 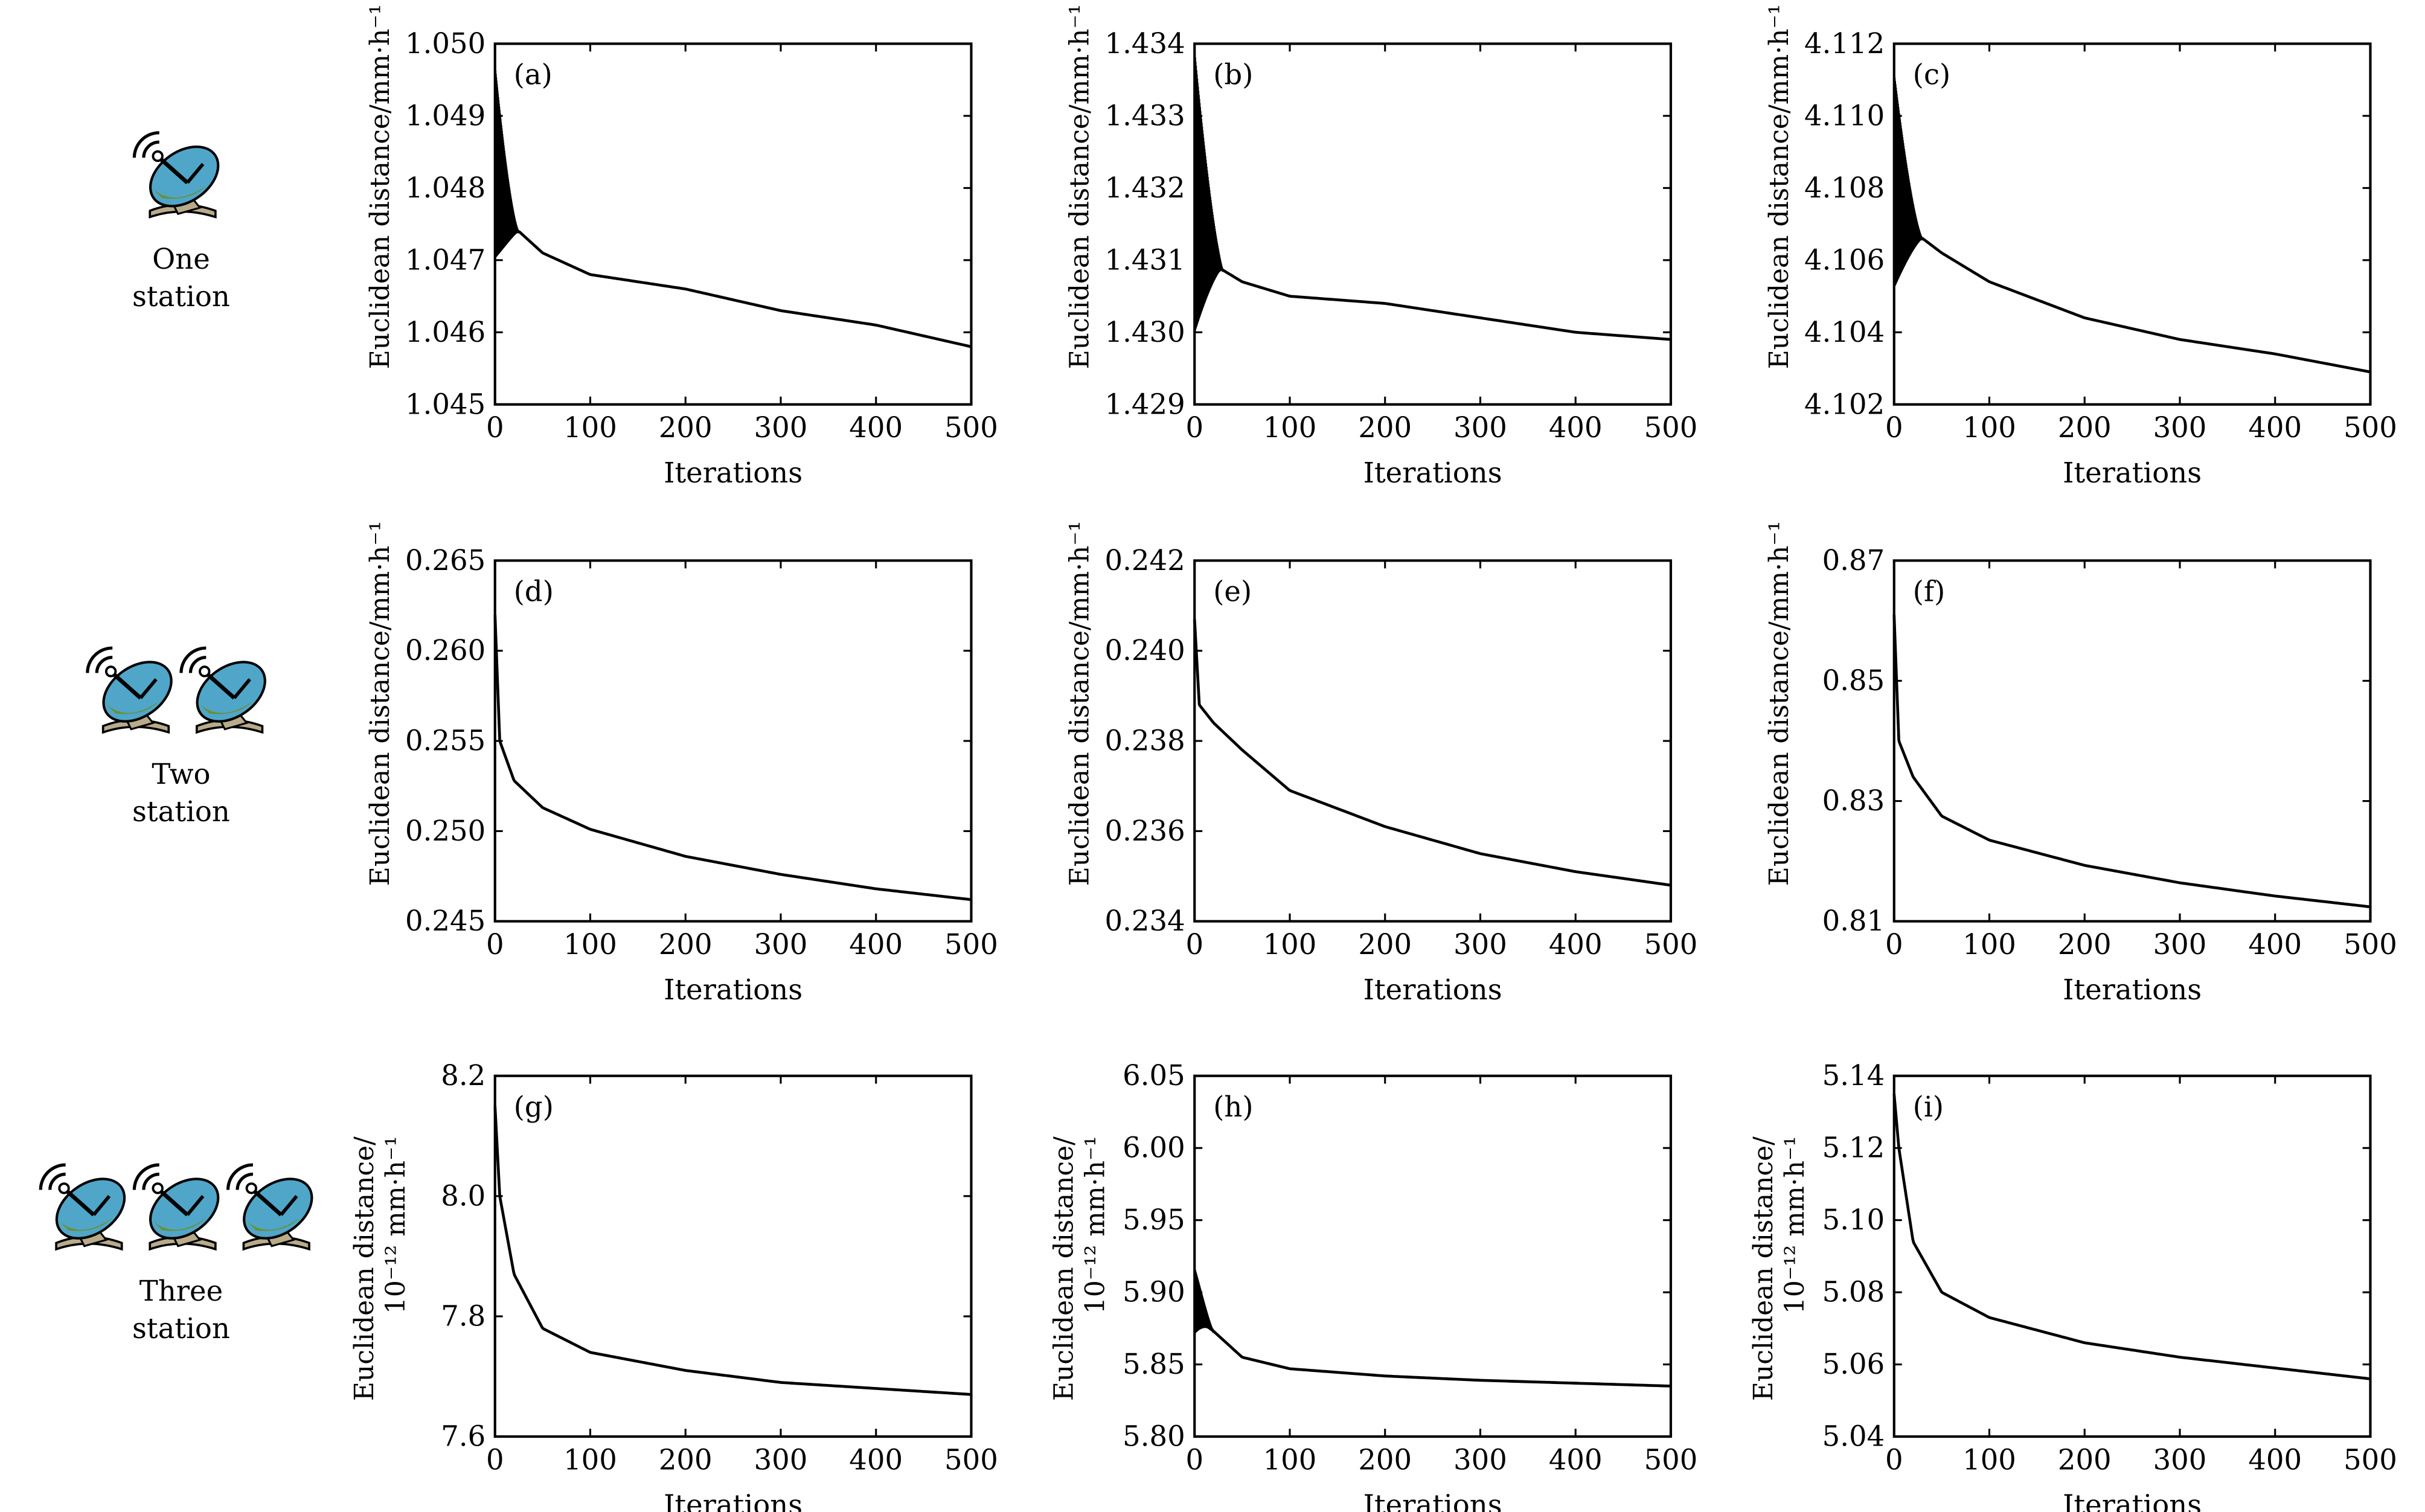 I want to click on station-label-line1: One, so click(x=181, y=259).